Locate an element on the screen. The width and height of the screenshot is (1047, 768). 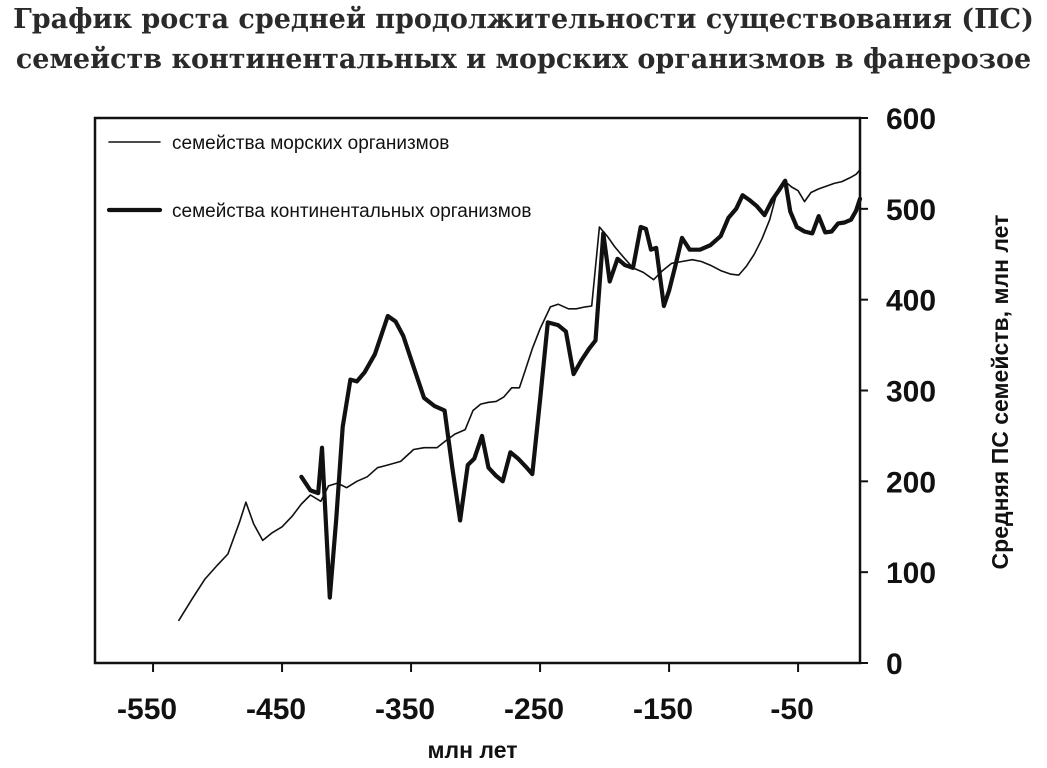
x-tick-label: -450 is located at coordinates (276, 709).